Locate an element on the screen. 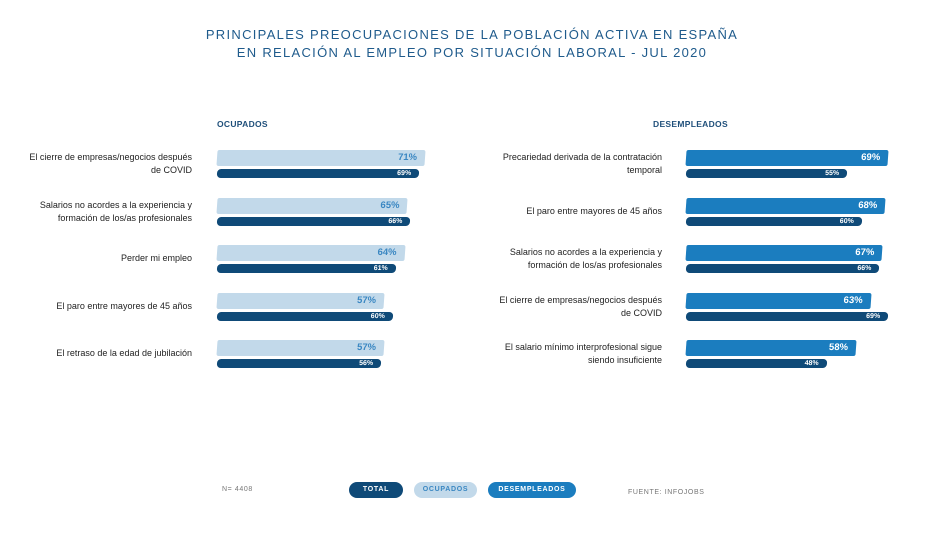  total-value-label: 61% is located at coordinates (380, 268).